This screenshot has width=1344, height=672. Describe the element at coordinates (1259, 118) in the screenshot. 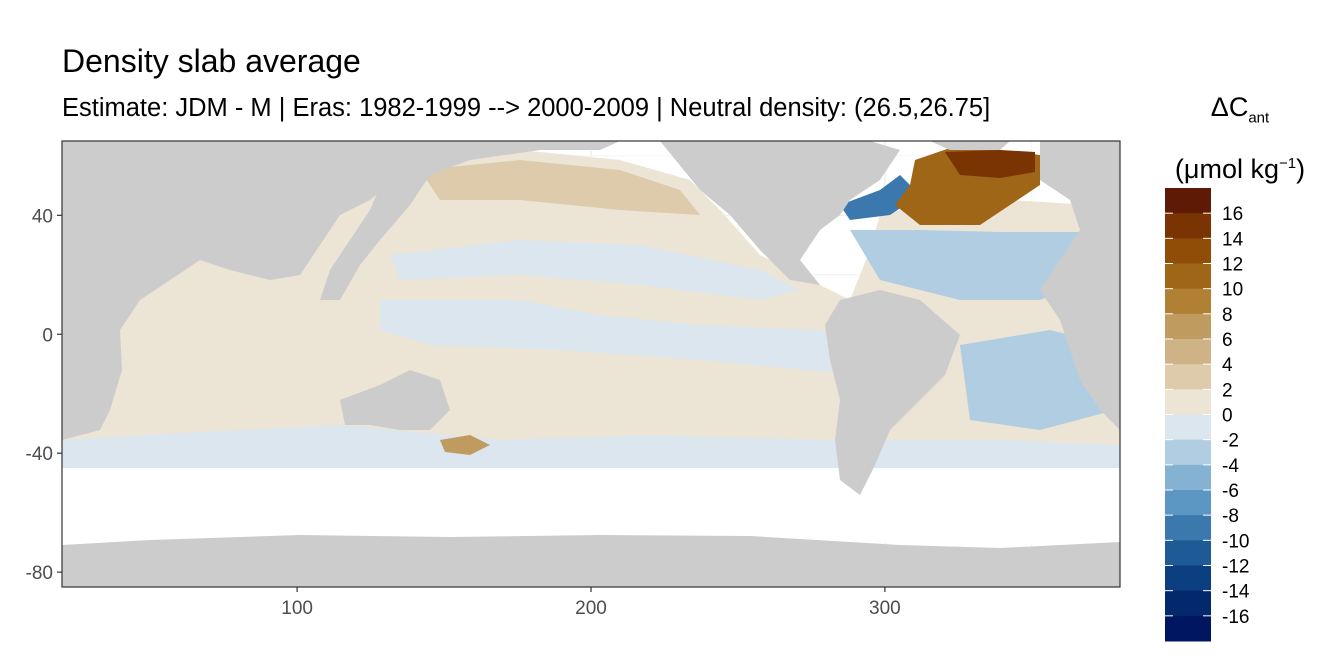

I see `legend-title-sub: ant` at that location.